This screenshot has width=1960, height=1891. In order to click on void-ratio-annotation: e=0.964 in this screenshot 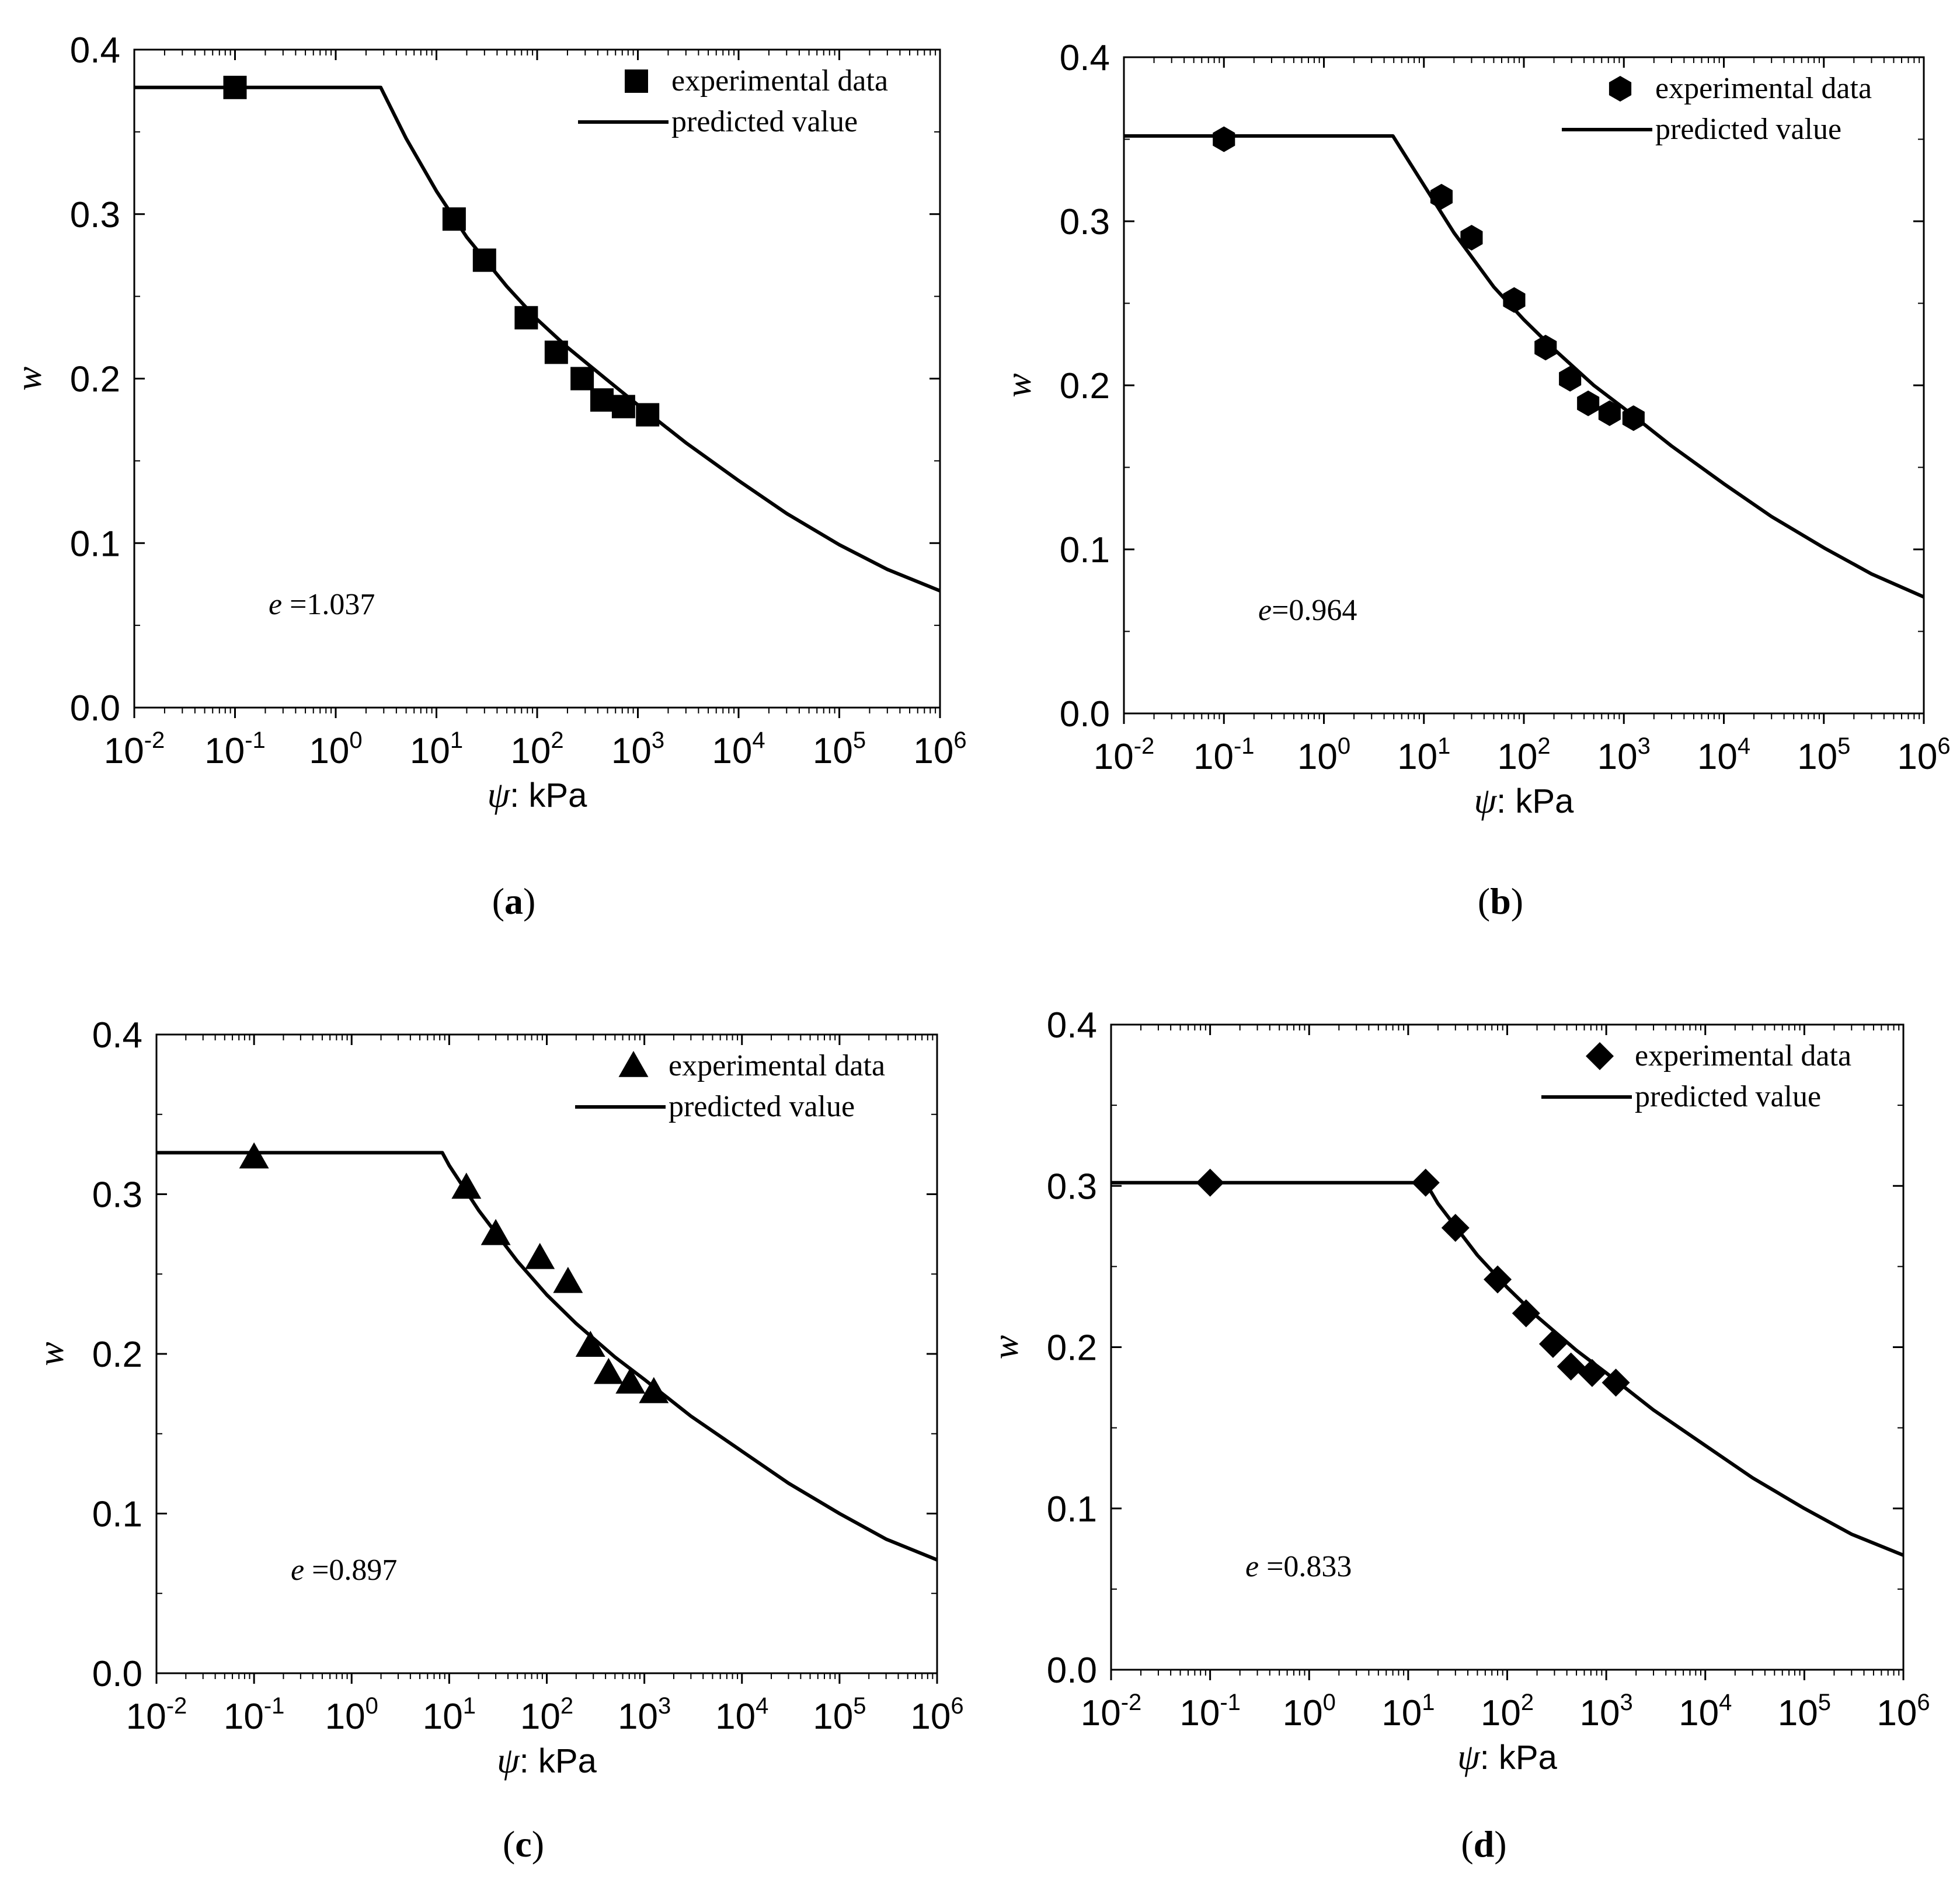, I will do `click(1307, 610)`.